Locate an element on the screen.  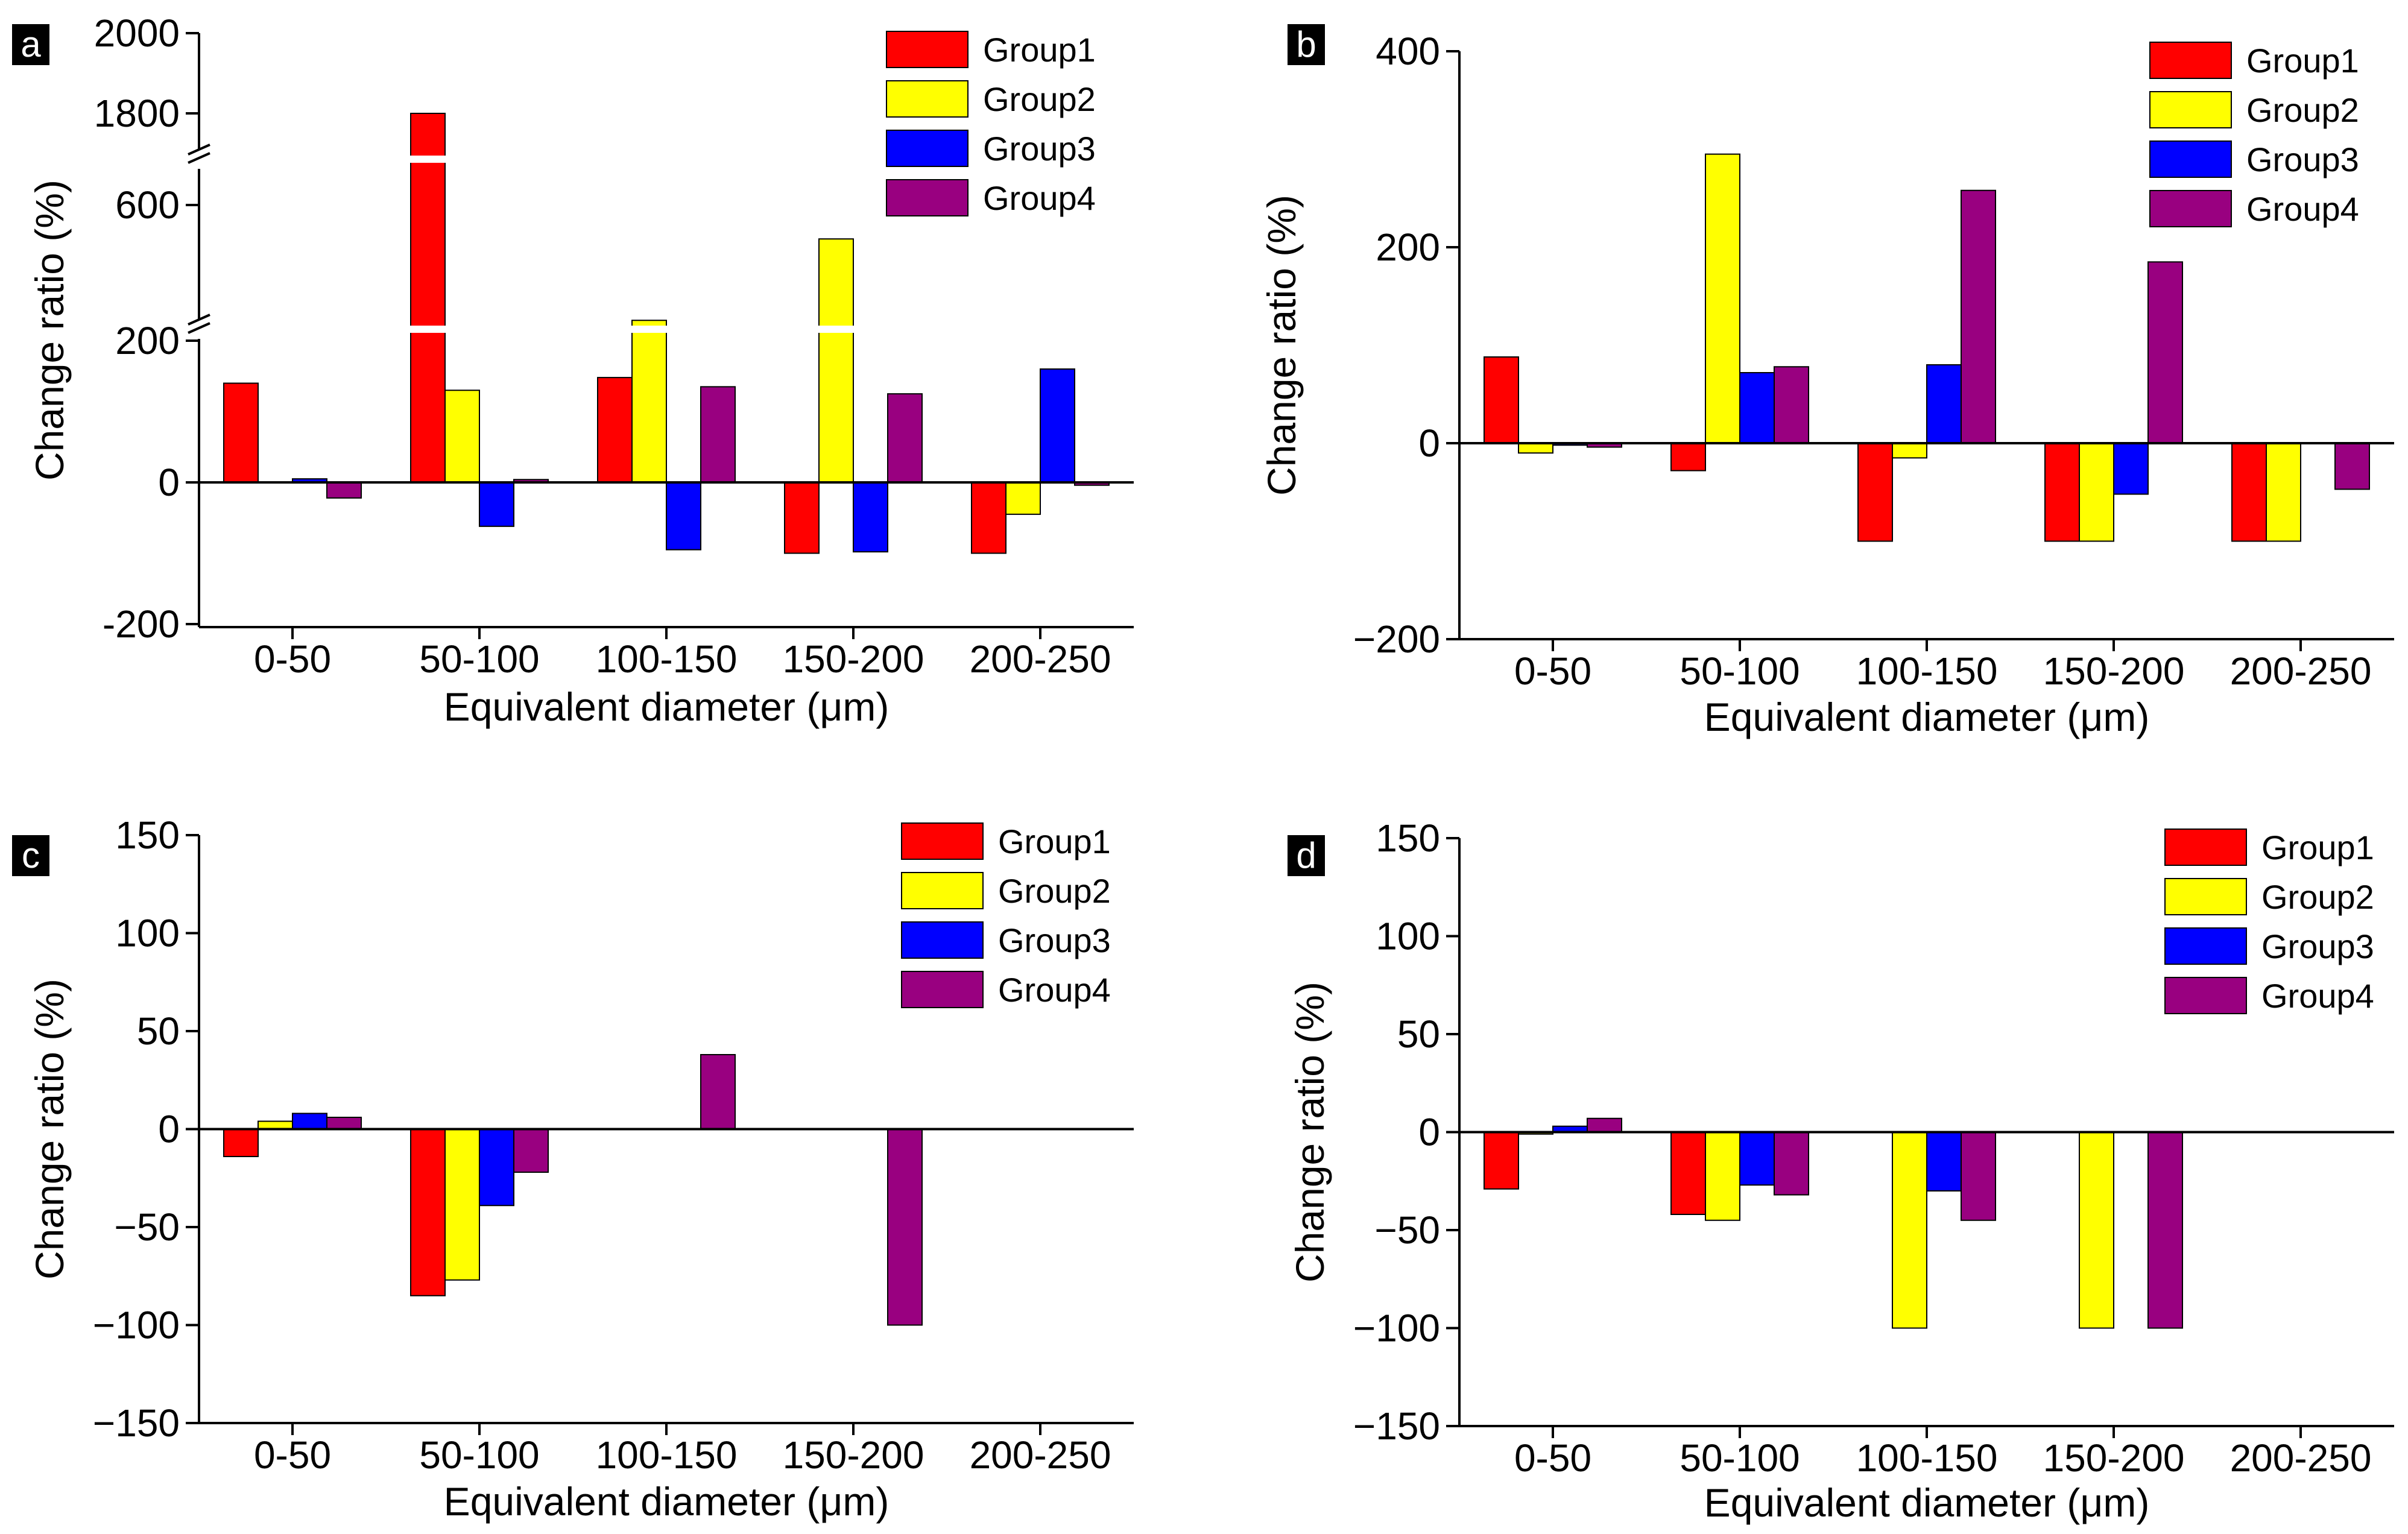
y-axis-title: Change ratio (%) is located at coordinates (1282, 345).